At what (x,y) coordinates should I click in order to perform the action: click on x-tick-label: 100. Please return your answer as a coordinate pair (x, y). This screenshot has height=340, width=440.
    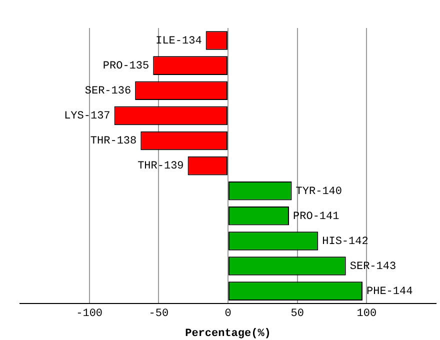
    Looking at the image, I should click on (366, 314).